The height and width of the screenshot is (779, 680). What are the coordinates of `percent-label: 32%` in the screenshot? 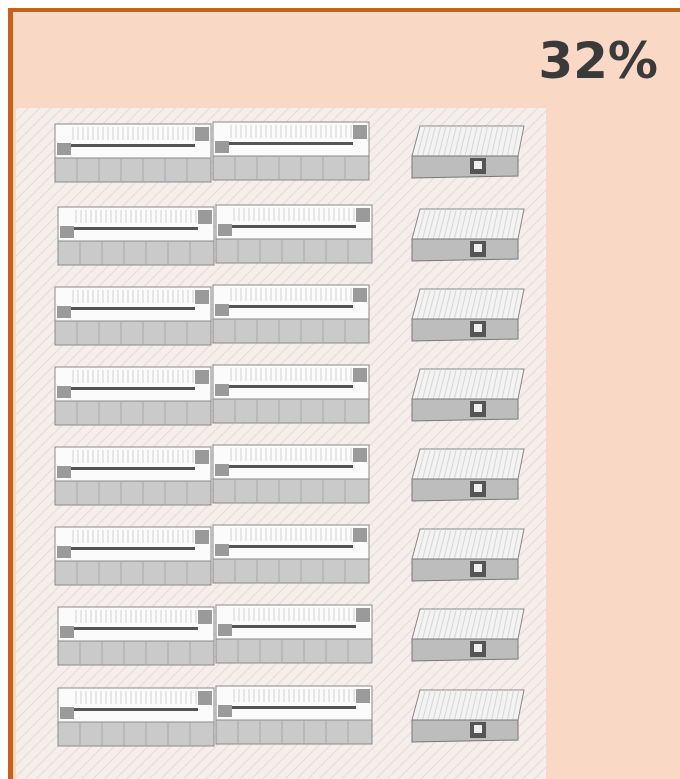 It's located at (598, 61).